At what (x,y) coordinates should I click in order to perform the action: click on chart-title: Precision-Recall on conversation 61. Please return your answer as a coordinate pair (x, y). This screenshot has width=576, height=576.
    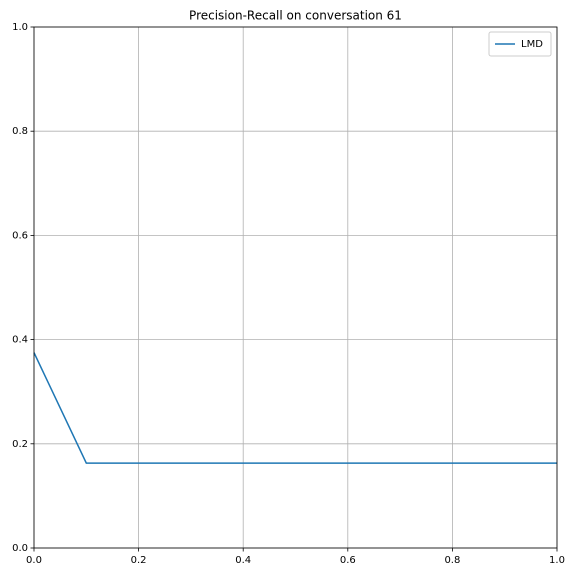
    Looking at the image, I should click on (295, 16).